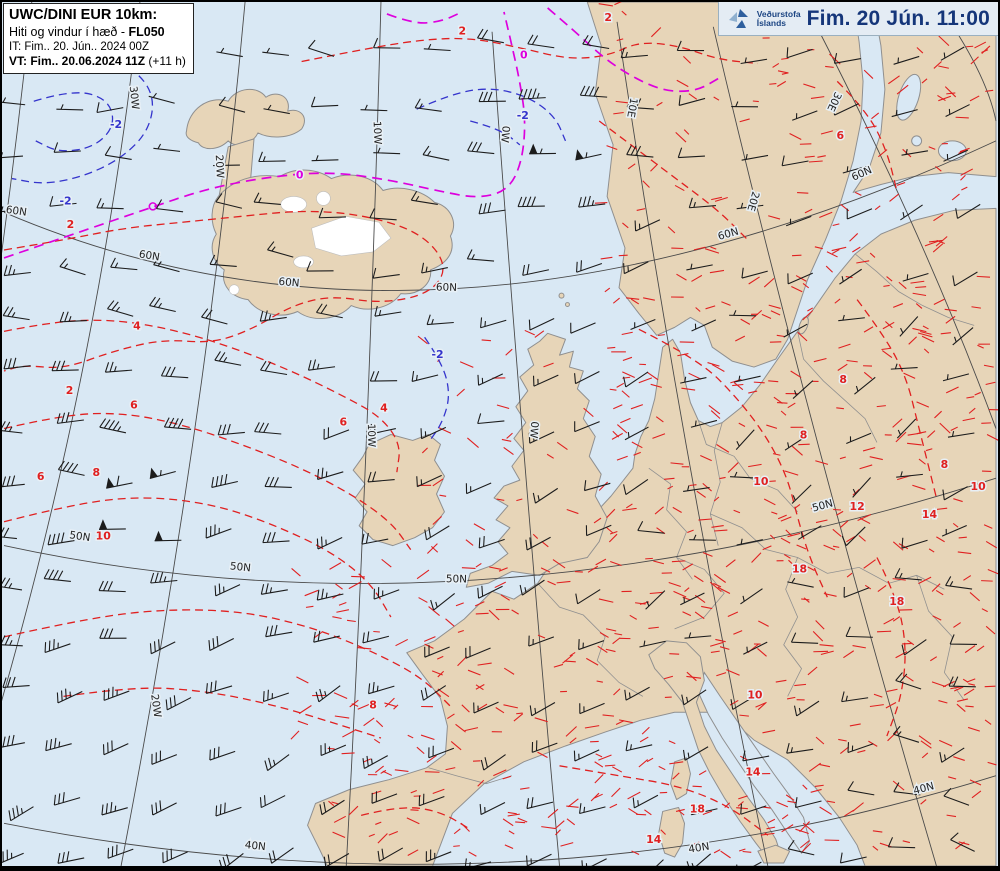 This screenshot has width=1000, height=871. I want to click on product-subtitle: Hiti og vindur í hæð - FL050, so click(97, 32).